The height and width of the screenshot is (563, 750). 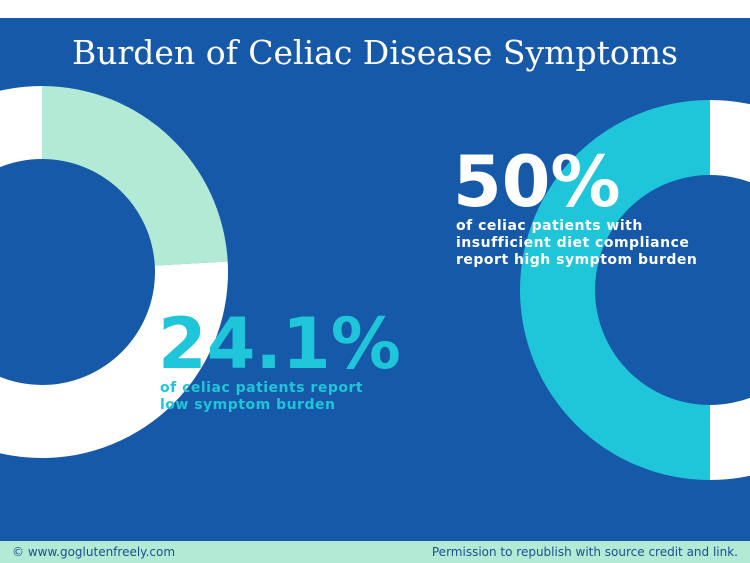 I want to click on value-label: 24.1%, so click(x=279, y=344).